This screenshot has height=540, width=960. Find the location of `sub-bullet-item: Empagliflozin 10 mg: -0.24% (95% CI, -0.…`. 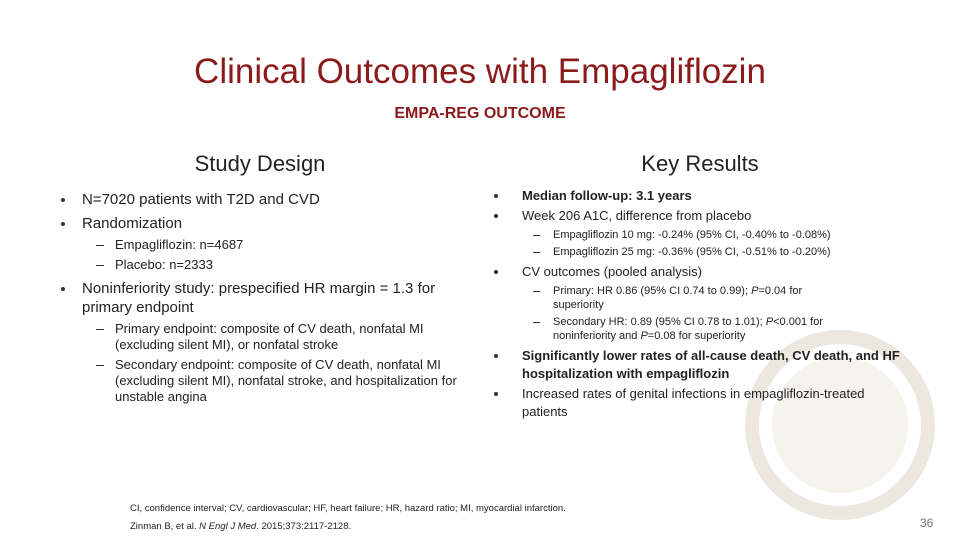

sub-bullet-item: Empagliflozin 10 mg: -0.24% (95% CI, -0.… is located at coordinates (671, 235).